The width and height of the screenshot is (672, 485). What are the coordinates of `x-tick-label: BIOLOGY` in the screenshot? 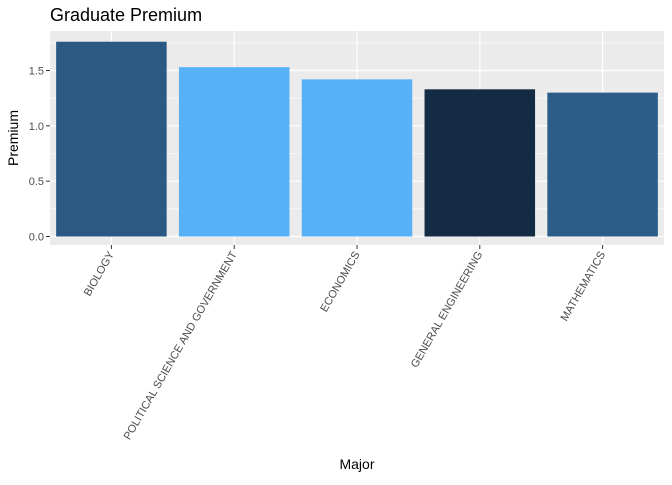 It's located at (99, 273).